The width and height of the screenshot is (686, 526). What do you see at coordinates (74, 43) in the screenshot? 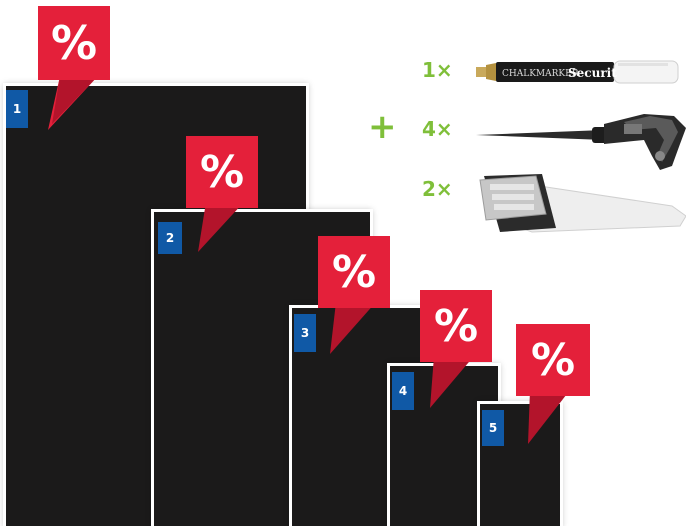
I see `discount-percent-1: %` at bounding box center [74, 43].